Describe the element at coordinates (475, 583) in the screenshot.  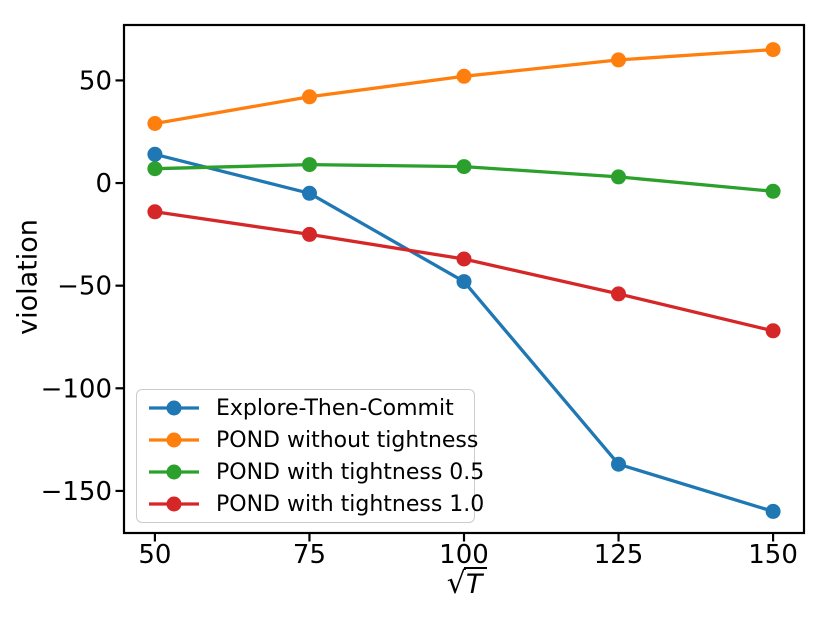
I see `x-axis-label-radicand: T` at that location.